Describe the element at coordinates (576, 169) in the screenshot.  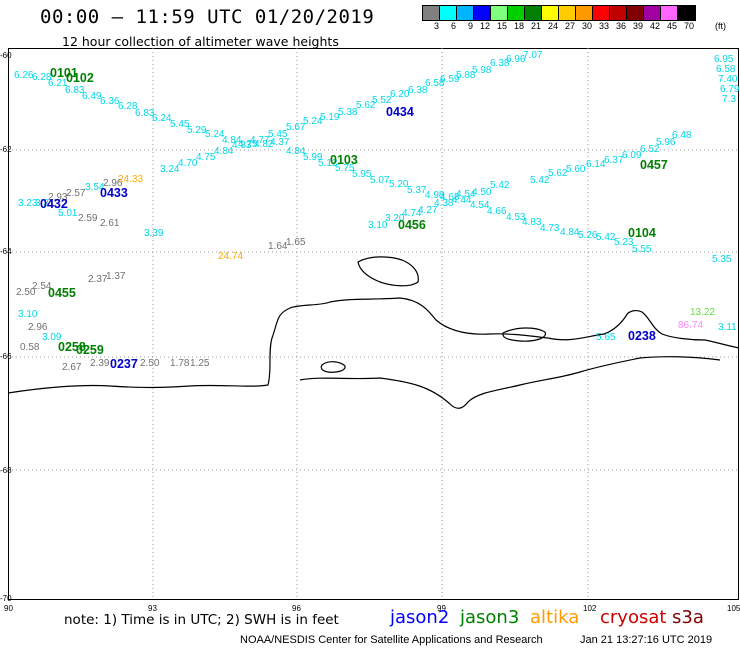
I see `wave-height-value: 5.60` at that location.